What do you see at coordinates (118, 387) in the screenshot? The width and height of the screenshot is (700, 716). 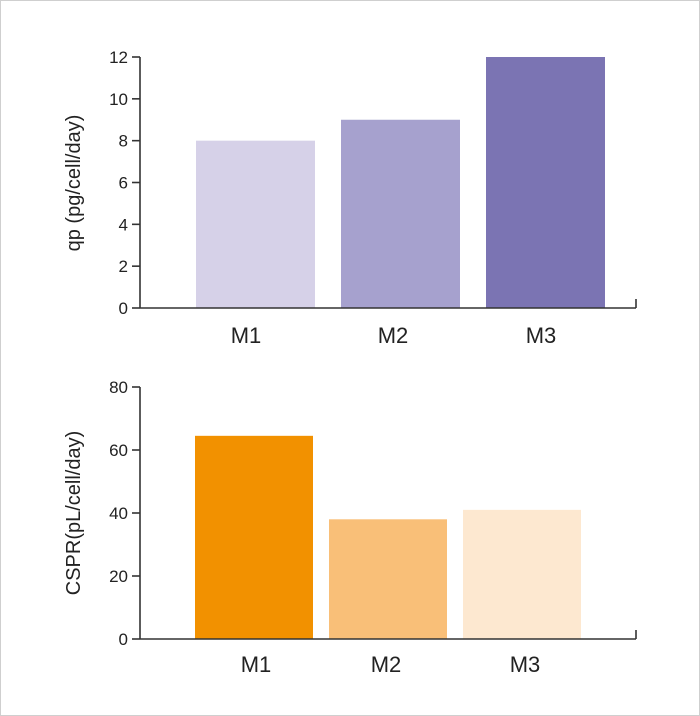 I see `y-tick-label: 80` at bounding box center [118, 387].